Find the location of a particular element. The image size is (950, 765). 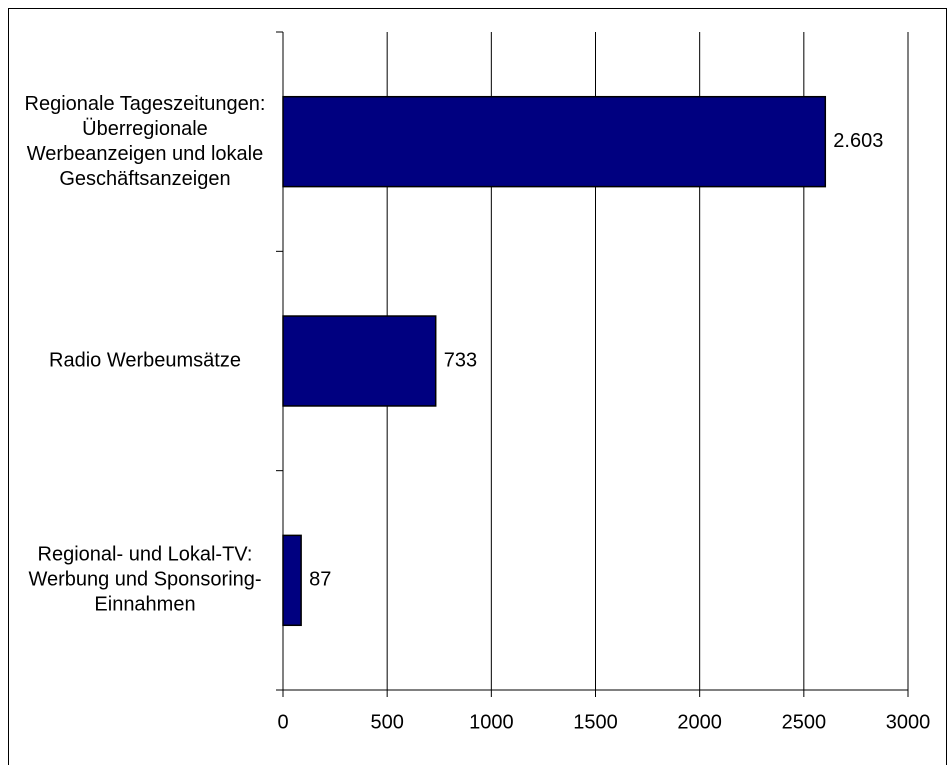

x-tick-label: 1500 is located at coordinates (595, 722).